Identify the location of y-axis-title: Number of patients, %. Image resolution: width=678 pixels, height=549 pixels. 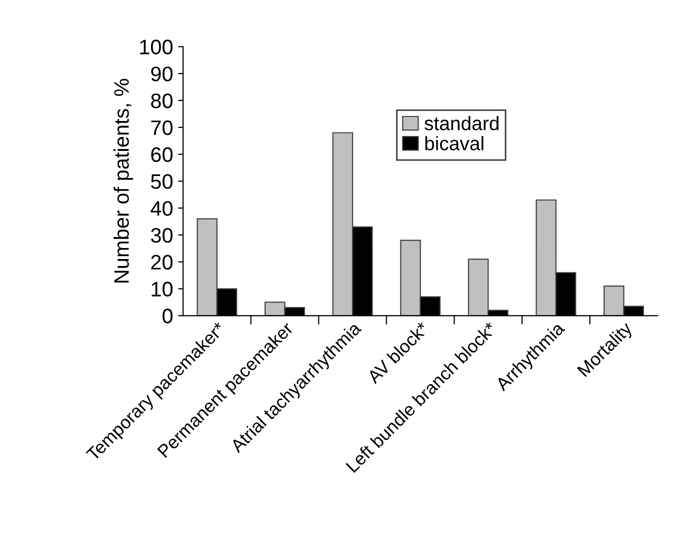
(124, 180).